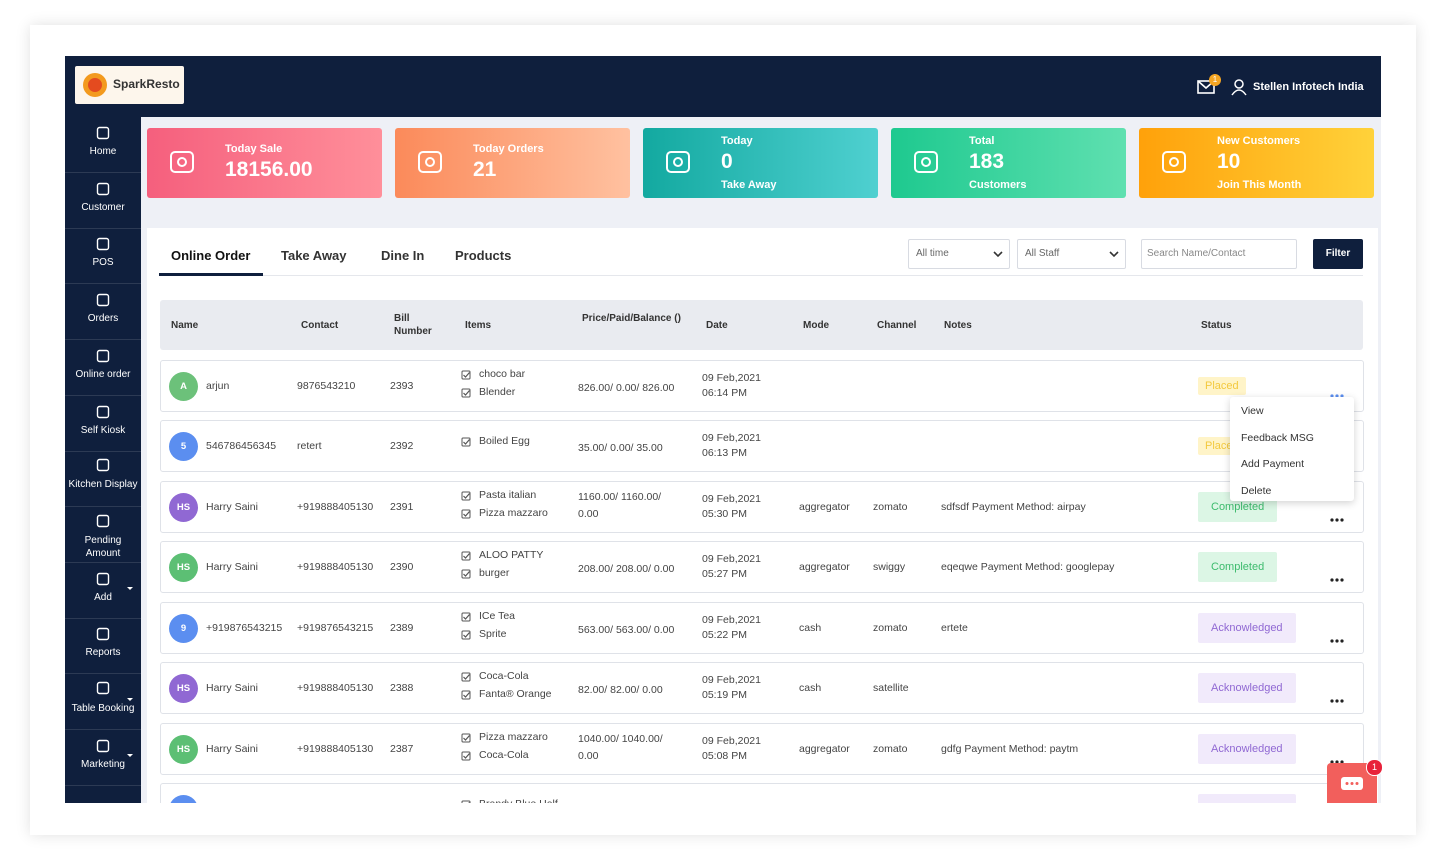 The image size is (1446, 868). Describe the element at coordinates (103, 546) in the screenshot. I see `nav-label: Pending Amount` at that location.